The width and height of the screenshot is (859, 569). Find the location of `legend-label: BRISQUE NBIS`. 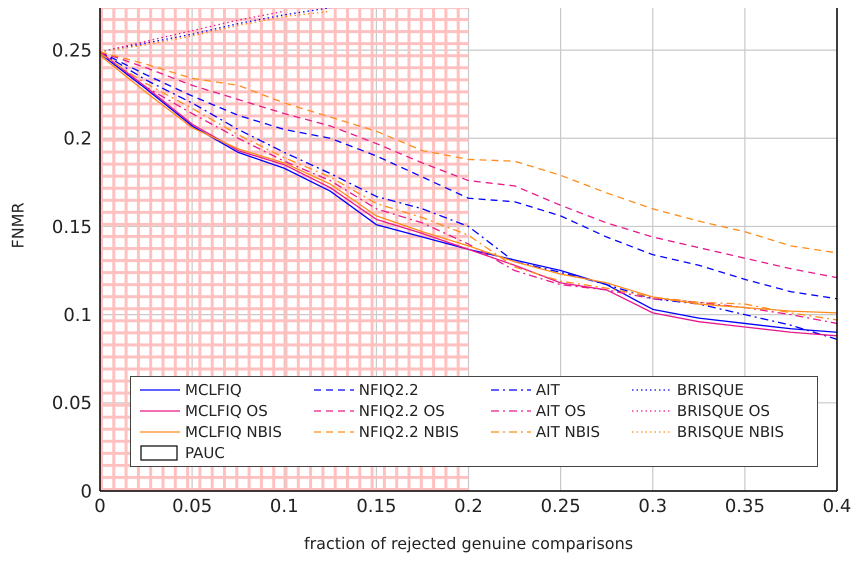

legend-label: BRISQUE NBIS is located at coordinates (730, 432).